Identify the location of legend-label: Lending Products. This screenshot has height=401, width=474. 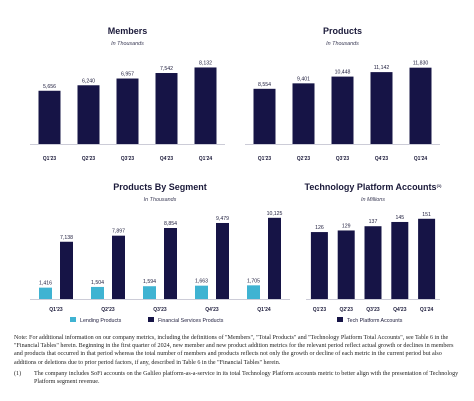
(101, 321).